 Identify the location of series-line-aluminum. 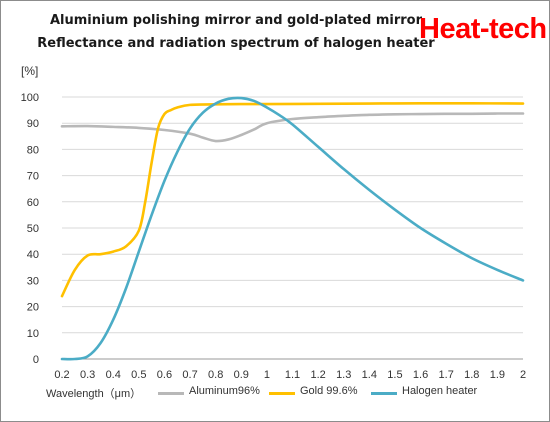
(292, 127).